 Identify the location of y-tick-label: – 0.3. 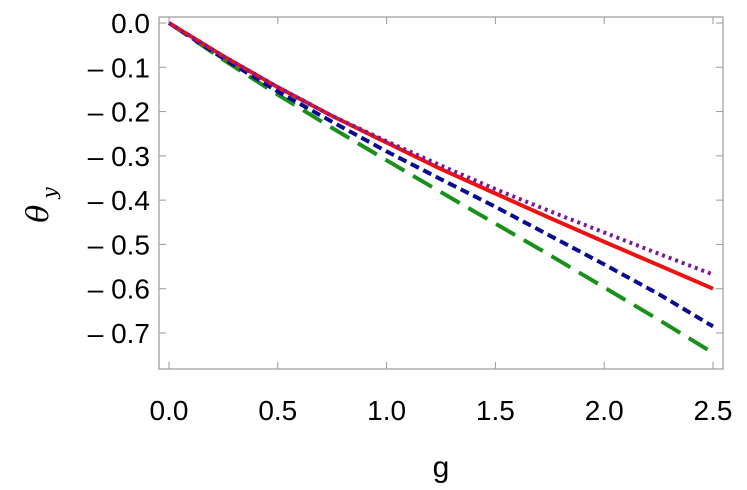
(119, 156).